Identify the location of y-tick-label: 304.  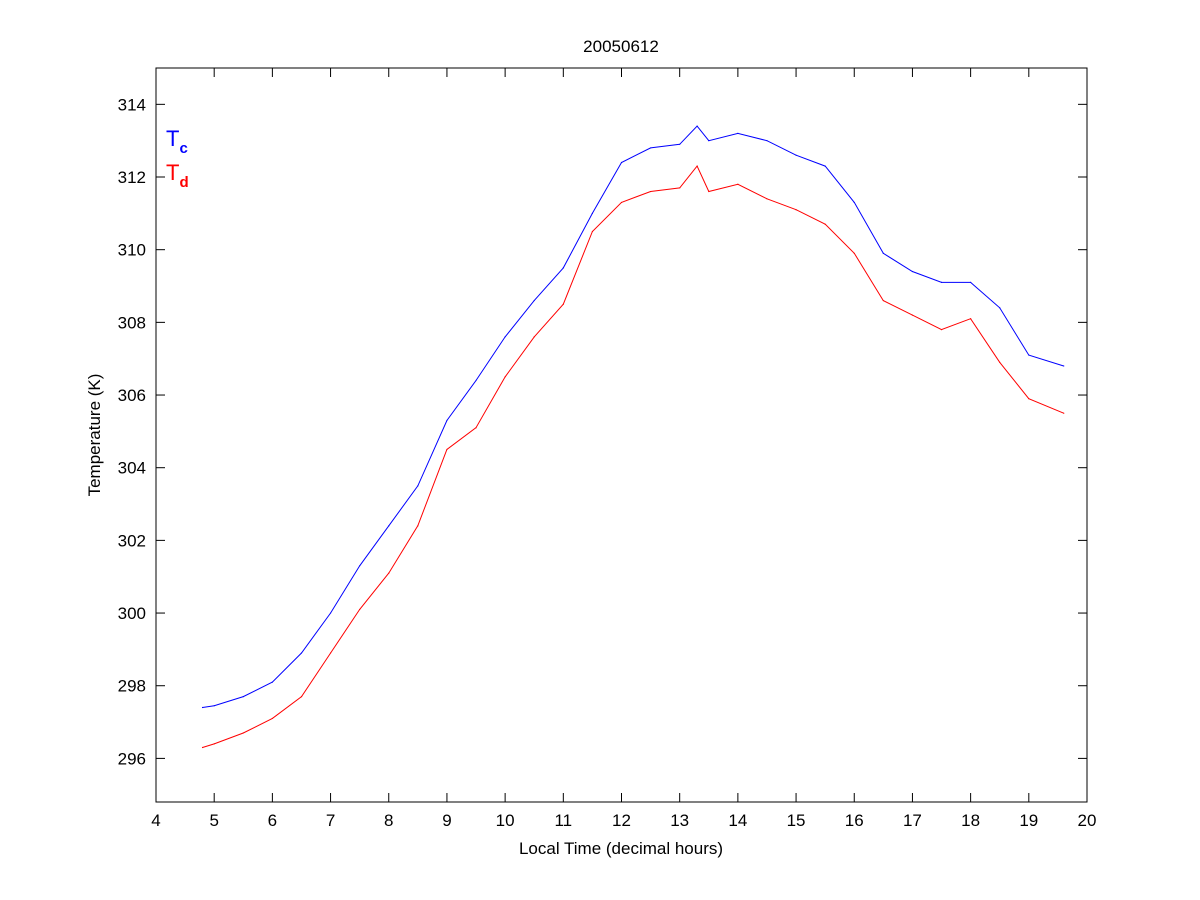
(132, 468).